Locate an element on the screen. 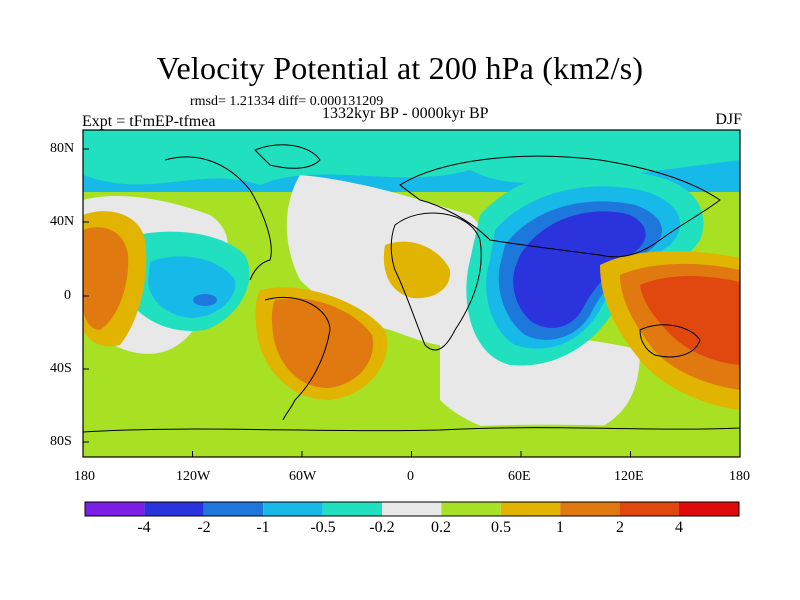  asia-deep-blue-core is located at coordinates (579, 269).